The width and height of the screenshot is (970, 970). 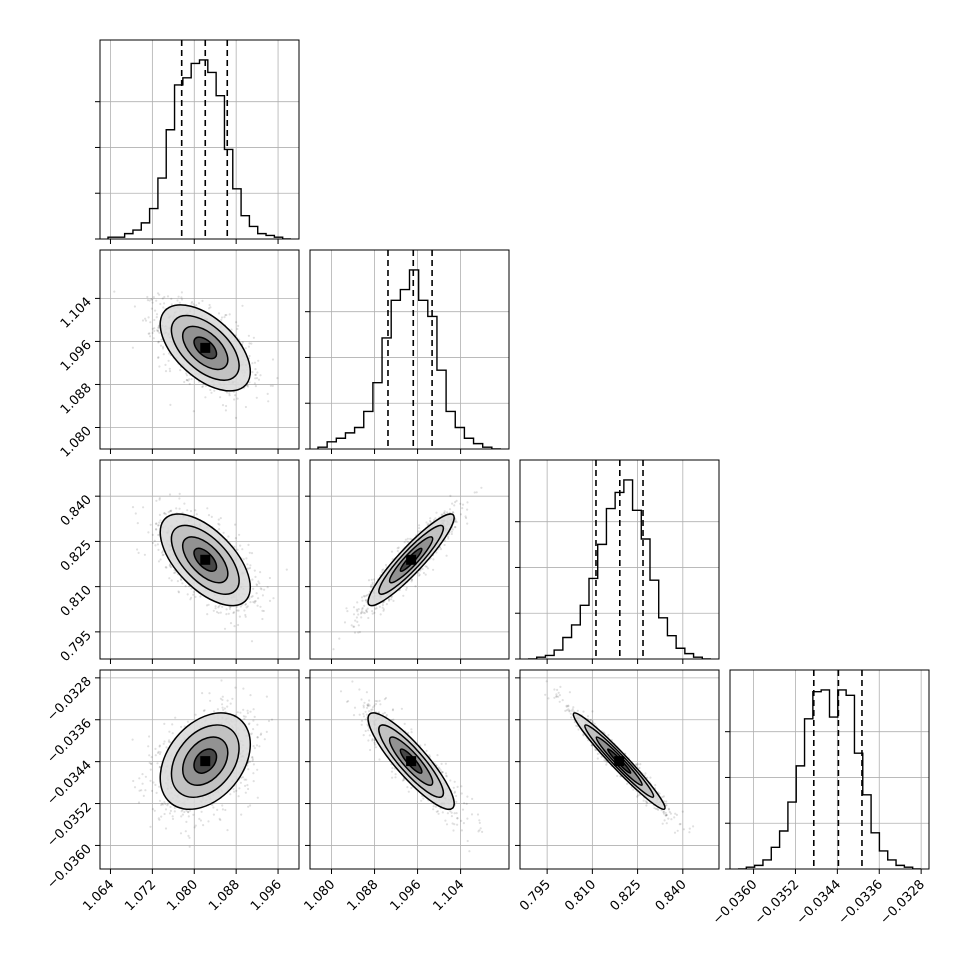 What do you see at coordinates (69, 783) in the screenshot?
I see `y-tick-label: −0.0344` at bounding box center [69, 783].